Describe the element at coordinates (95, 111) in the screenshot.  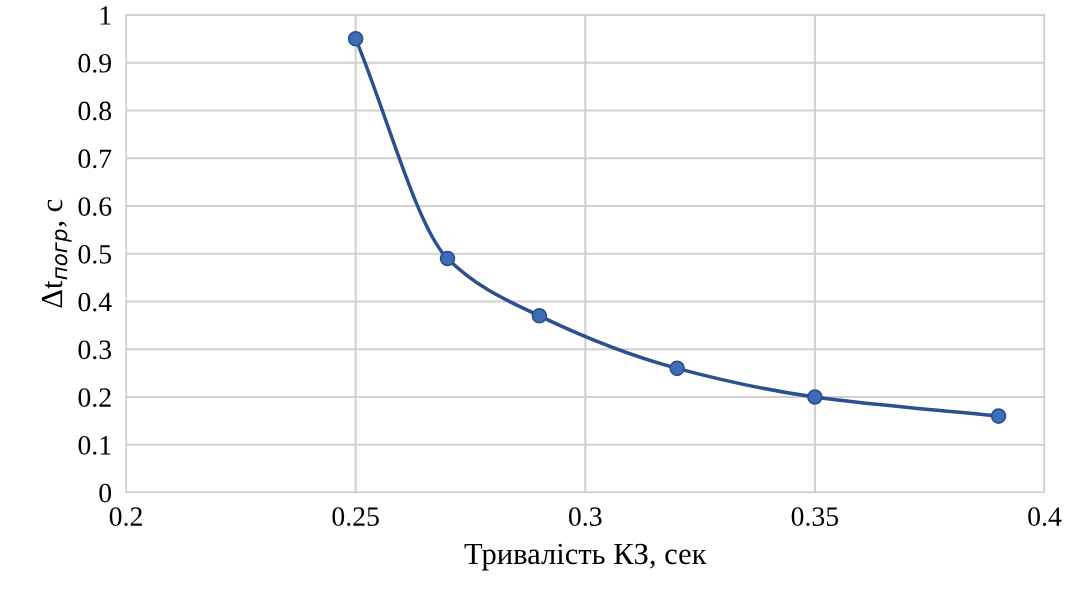
I see `y-tick-label: 0.8` at that location.